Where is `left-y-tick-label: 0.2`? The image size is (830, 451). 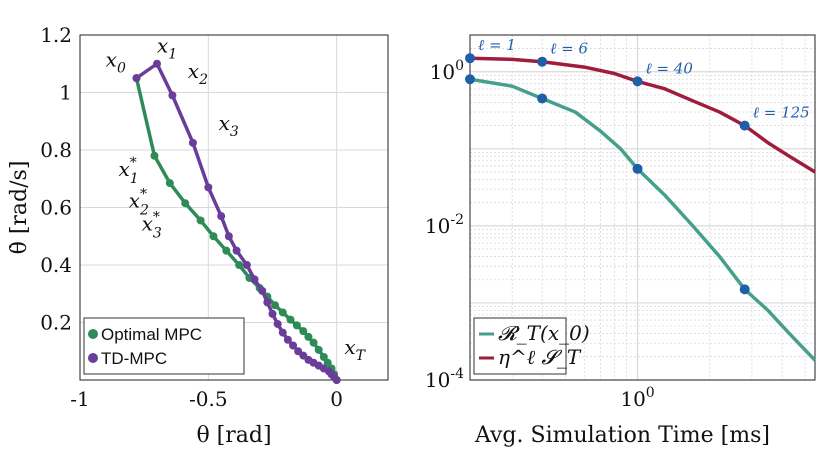
left-y-tick-label: 0.2 is located at coordinates (56, 323).